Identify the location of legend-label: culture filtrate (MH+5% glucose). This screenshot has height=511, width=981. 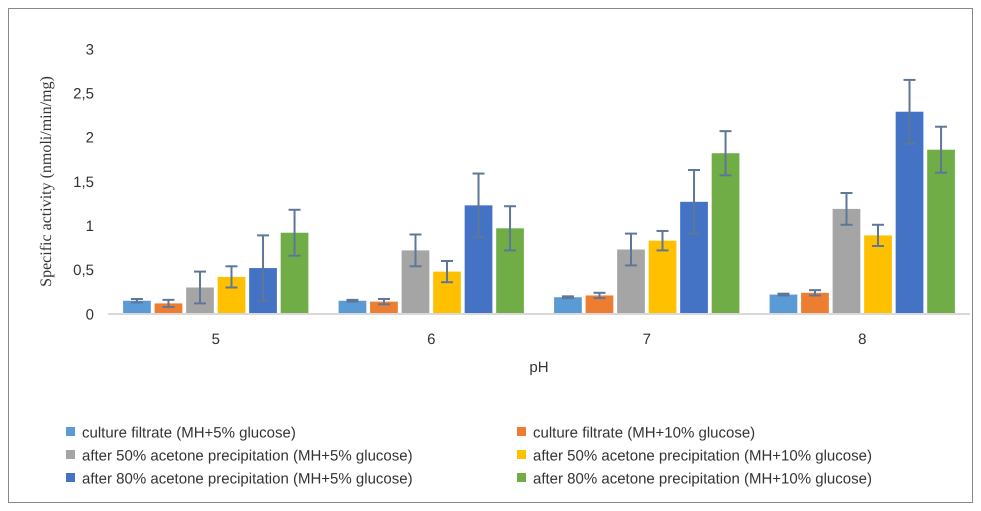
(189, 433).